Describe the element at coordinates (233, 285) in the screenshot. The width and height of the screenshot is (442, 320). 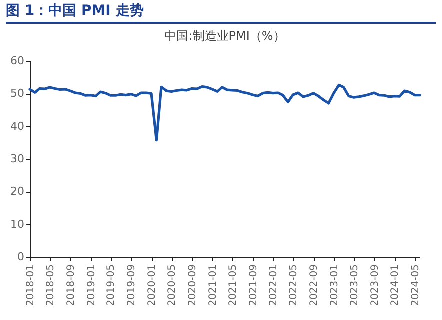
I see `x-tick-label: 2021-05` at that location.